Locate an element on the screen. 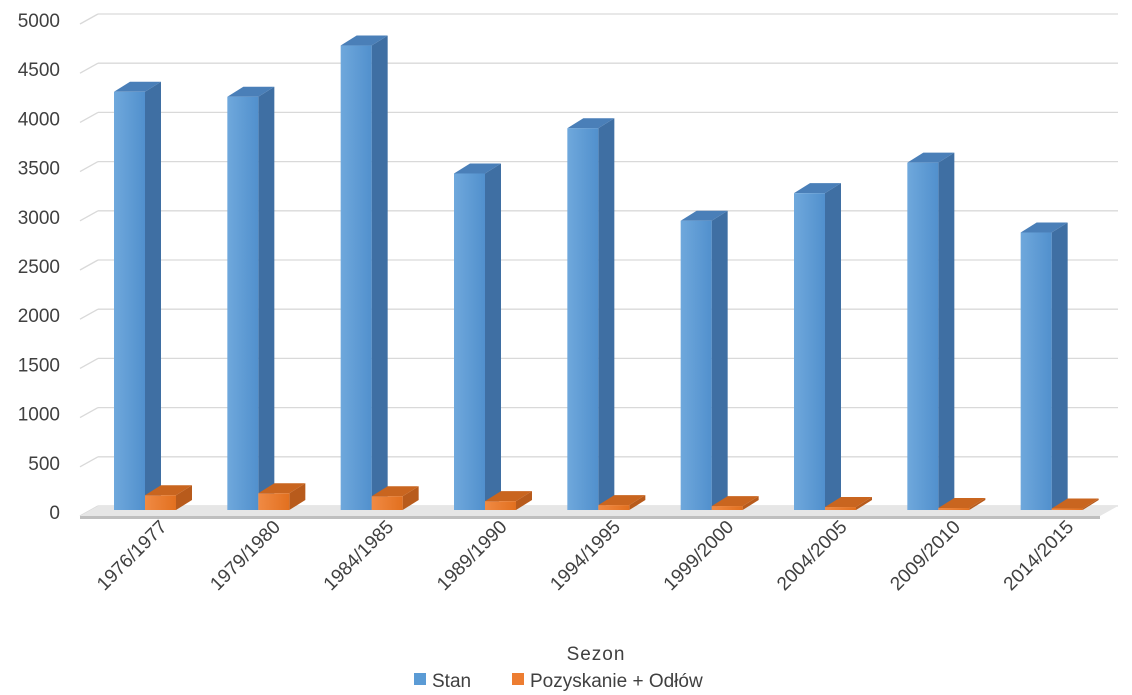  y-tick-label: 4500 is located at coordinates (39, 70).